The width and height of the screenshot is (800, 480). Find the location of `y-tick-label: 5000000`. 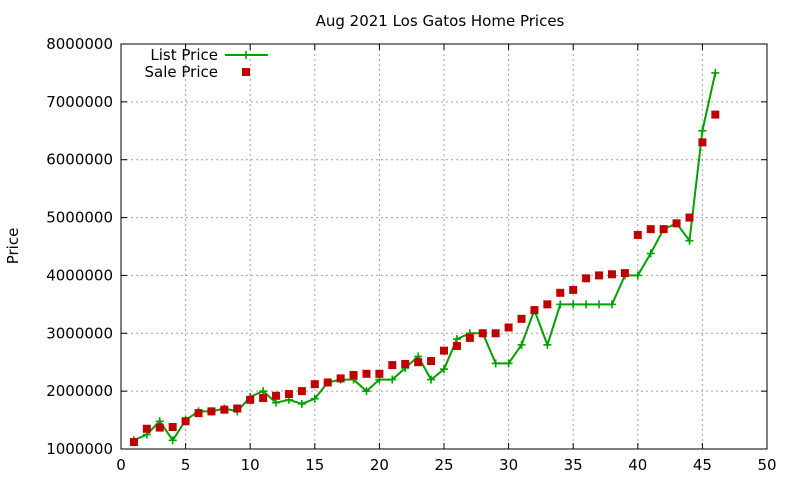

y-tick-label: 5000000 is located at coordinates (79, 218).